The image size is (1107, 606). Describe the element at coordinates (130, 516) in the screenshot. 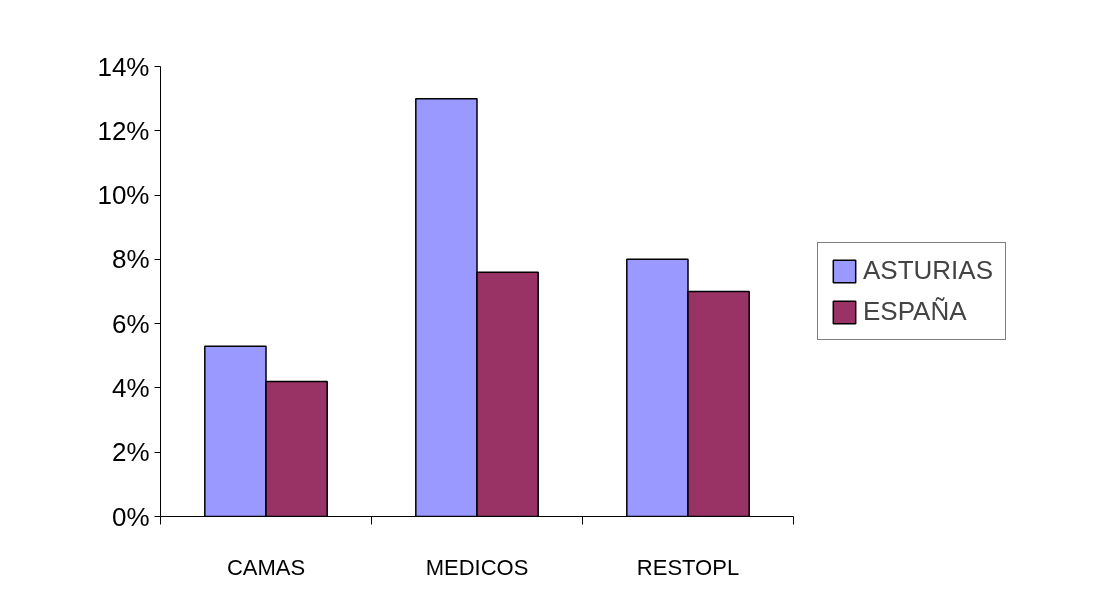

I see `y-tick-label: 0%` at that location.